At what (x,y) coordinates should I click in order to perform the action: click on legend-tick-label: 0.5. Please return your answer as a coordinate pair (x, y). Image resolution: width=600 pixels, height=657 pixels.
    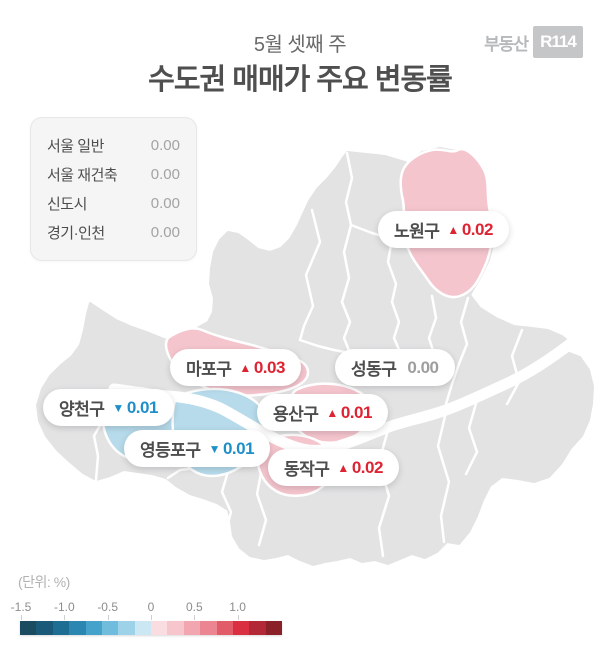
    Looking at the image, I should click on (194, 607).